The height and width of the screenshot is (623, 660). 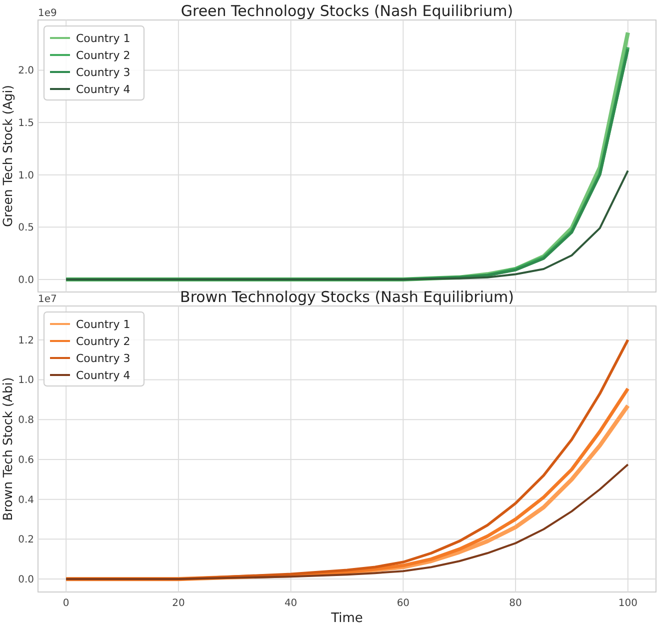 What do you see at coordinates (26, 228) in the screenshot?
I see `y-tick-label: 0.5` at bounding box center [26, 228].